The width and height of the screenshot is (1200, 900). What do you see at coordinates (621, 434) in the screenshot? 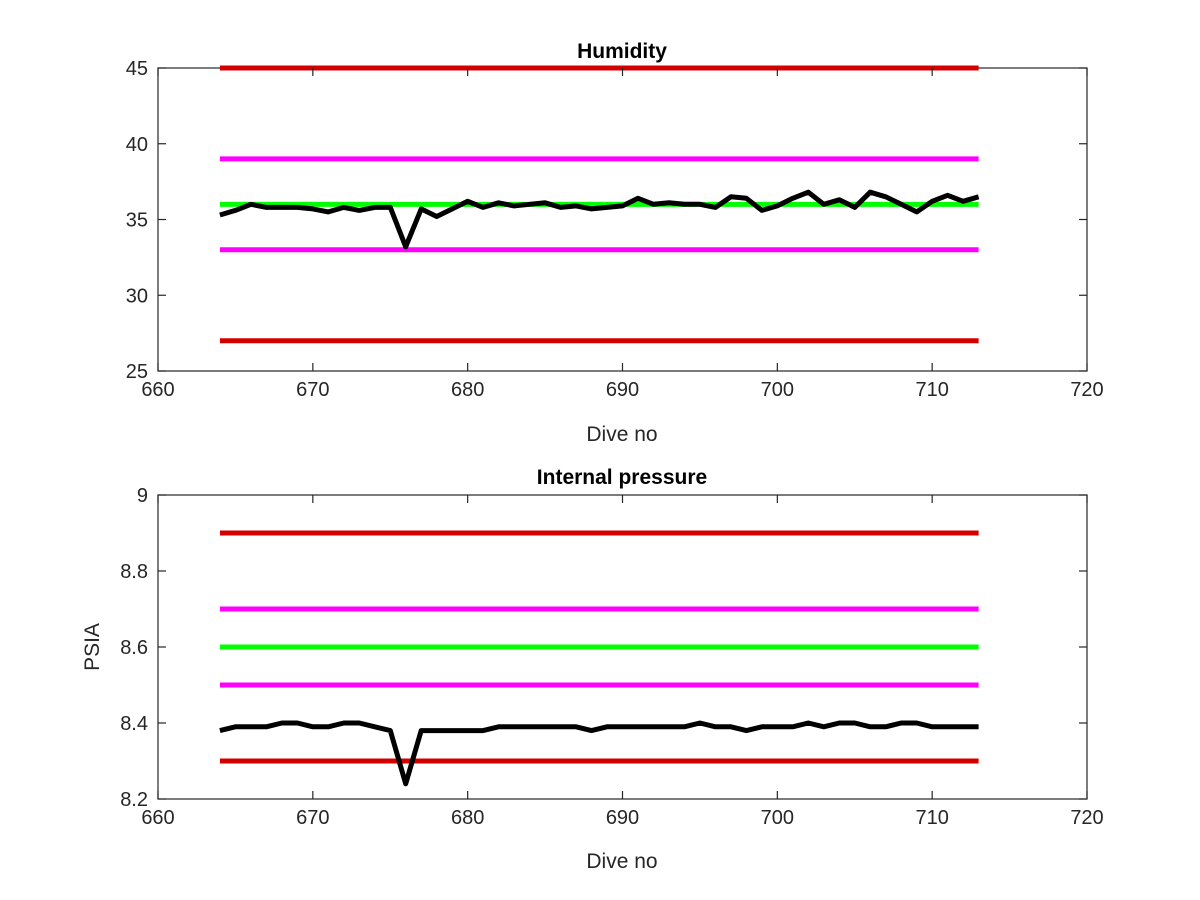
I see `humidity-x-axis-label: Dive no` at bounding box center [621, 434].